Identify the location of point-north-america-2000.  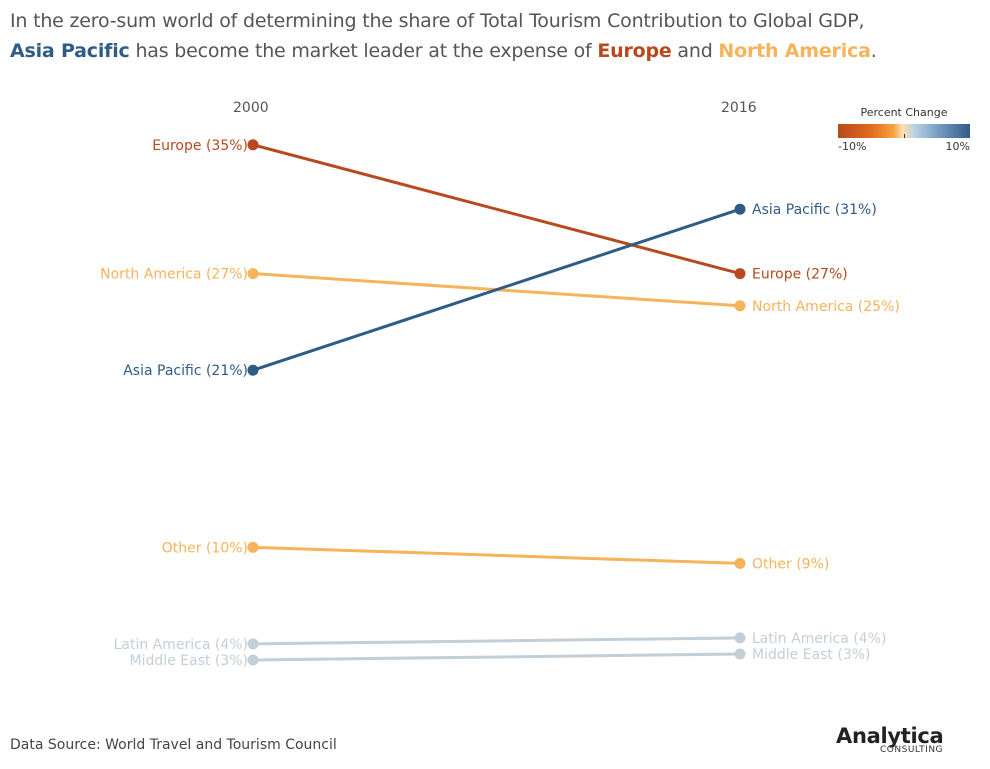
(253, 274).